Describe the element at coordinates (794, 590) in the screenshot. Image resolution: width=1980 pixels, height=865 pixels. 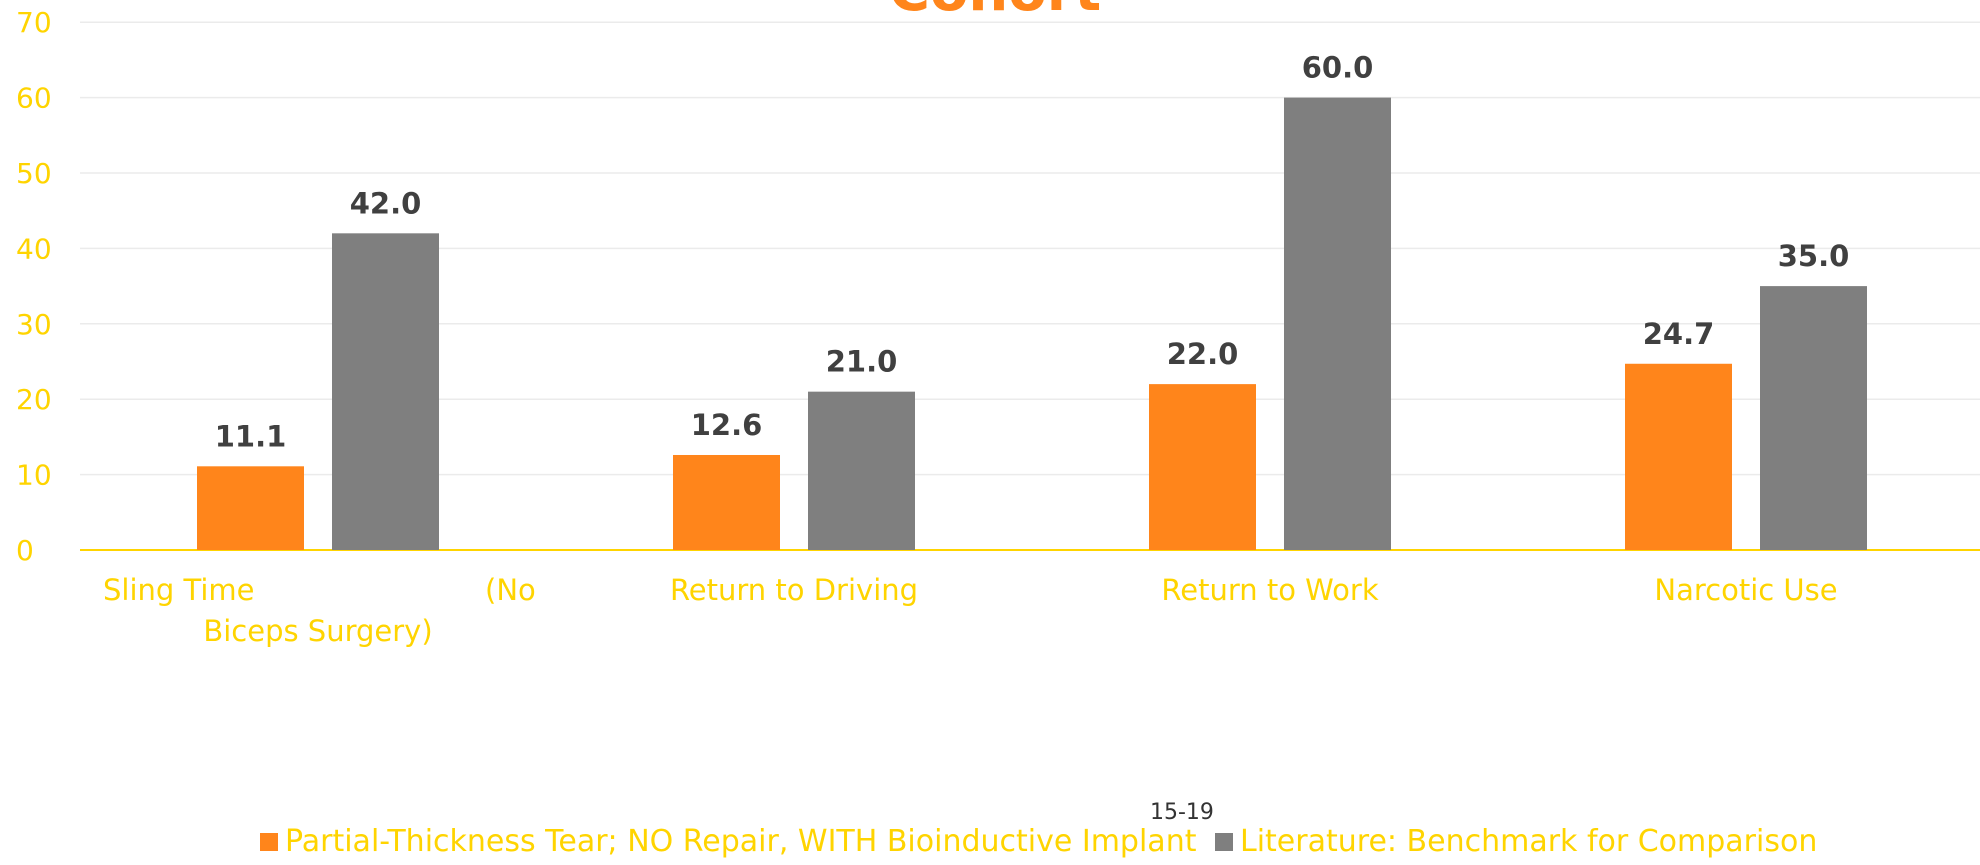
I see `x-tick-label: Return to Driving` at that location.